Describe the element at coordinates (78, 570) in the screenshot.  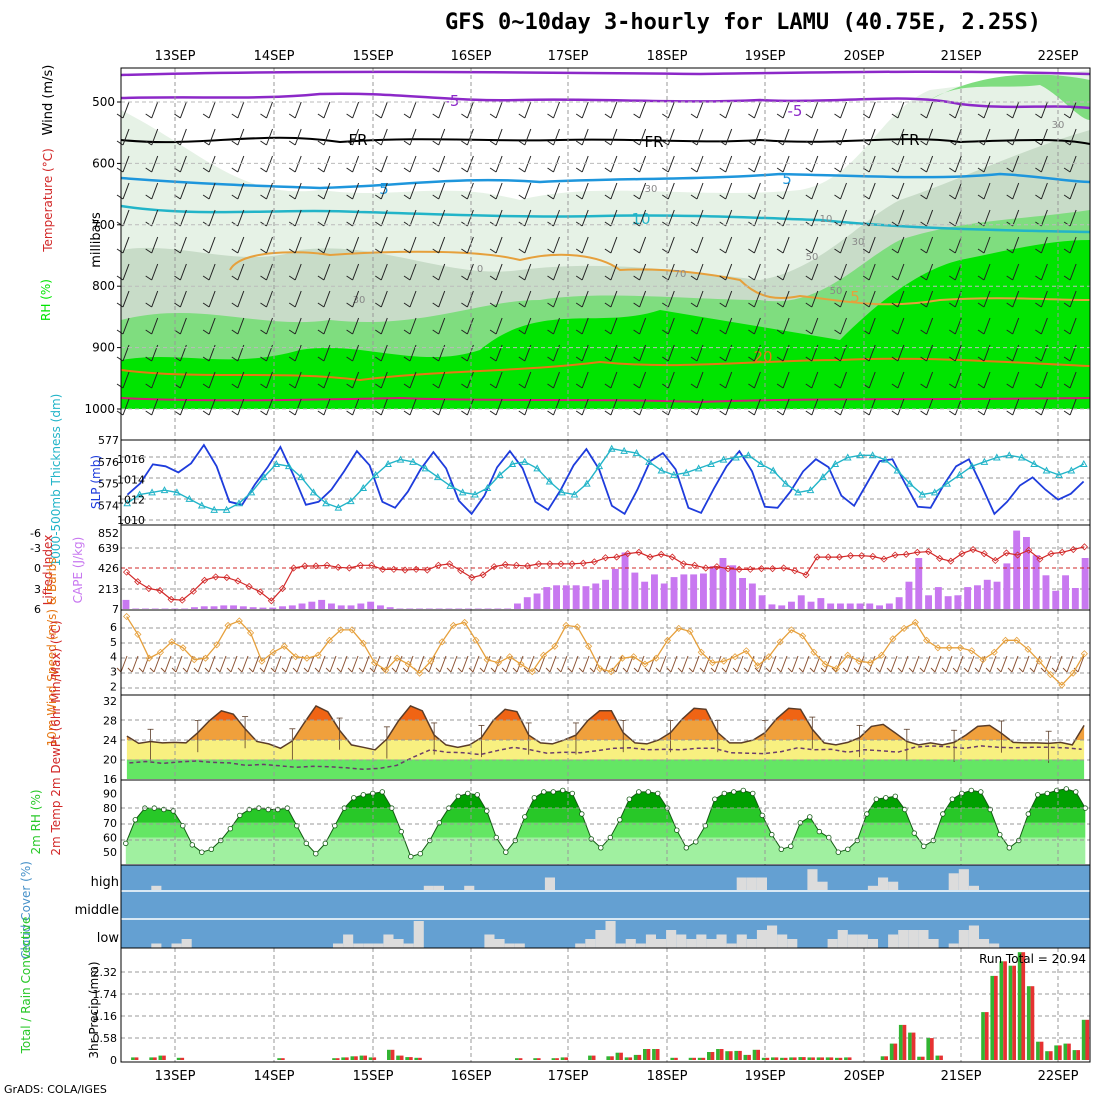
I see `cape-axis-label: CAPE (J/kg)` at that location.